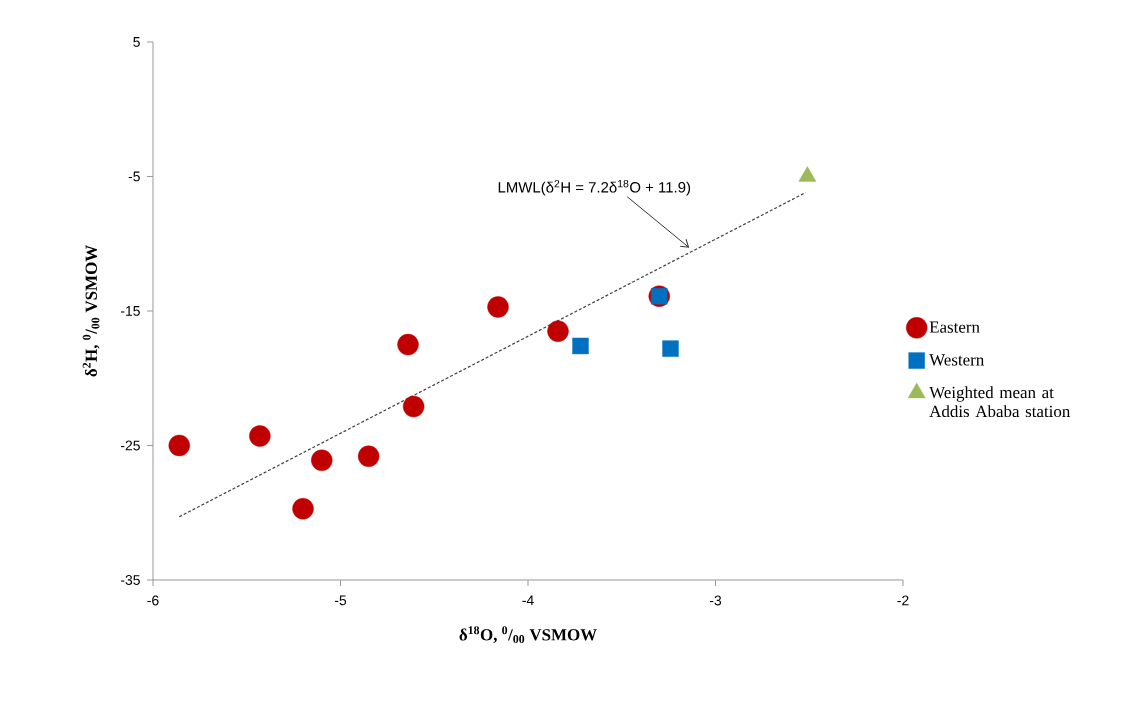 The width and height of the screenshot is (1137, 709). What do you see at coordinates (957, 360) in the screenshot?
I see `legend-label: Western` at bounding box center [957, 360].